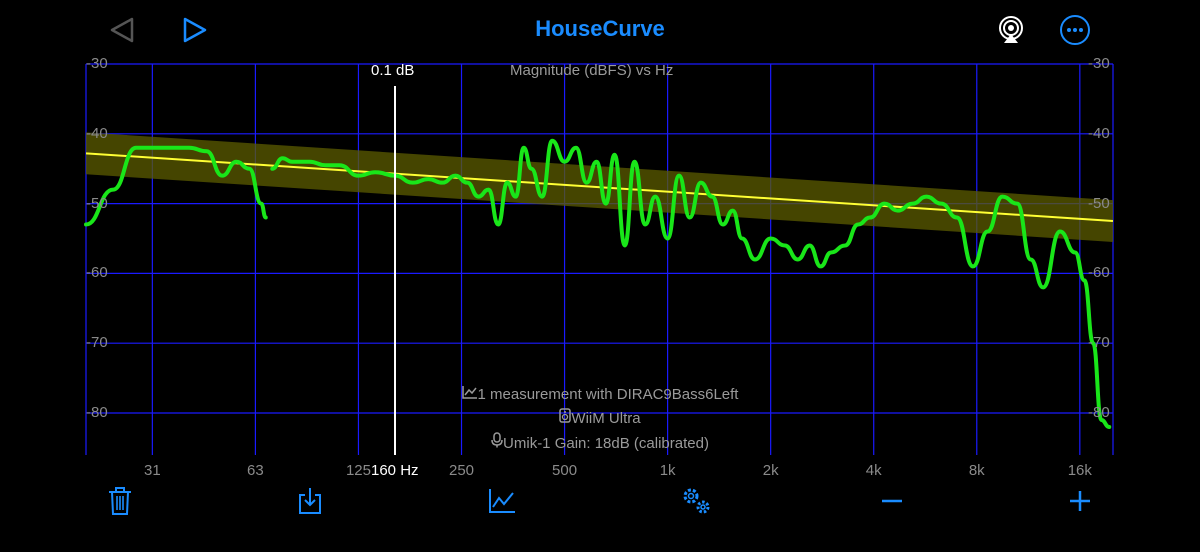 The height and width of the screenshot is (552, 1200). I want to click on x-tick-label: 1k, so click(667, 470).